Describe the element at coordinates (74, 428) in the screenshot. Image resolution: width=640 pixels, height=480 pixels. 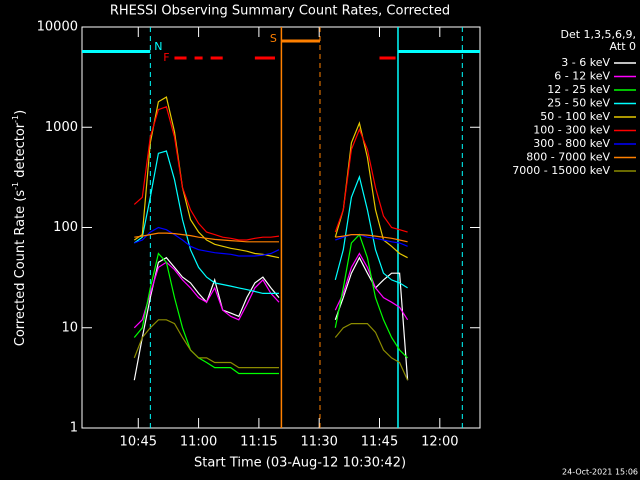
I see `y-tick-label: 1` at that location.